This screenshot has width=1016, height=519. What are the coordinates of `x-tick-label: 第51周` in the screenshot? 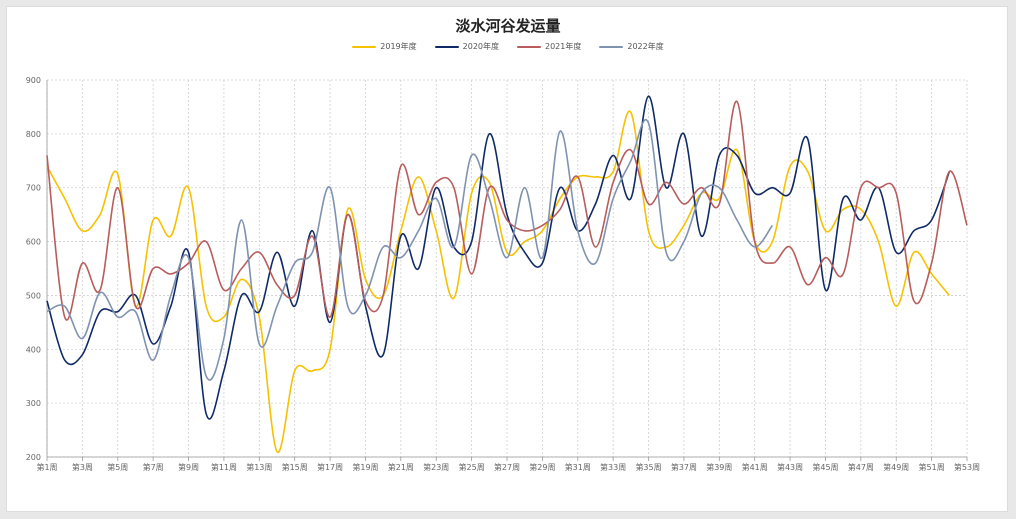 It's located at (932, 467).